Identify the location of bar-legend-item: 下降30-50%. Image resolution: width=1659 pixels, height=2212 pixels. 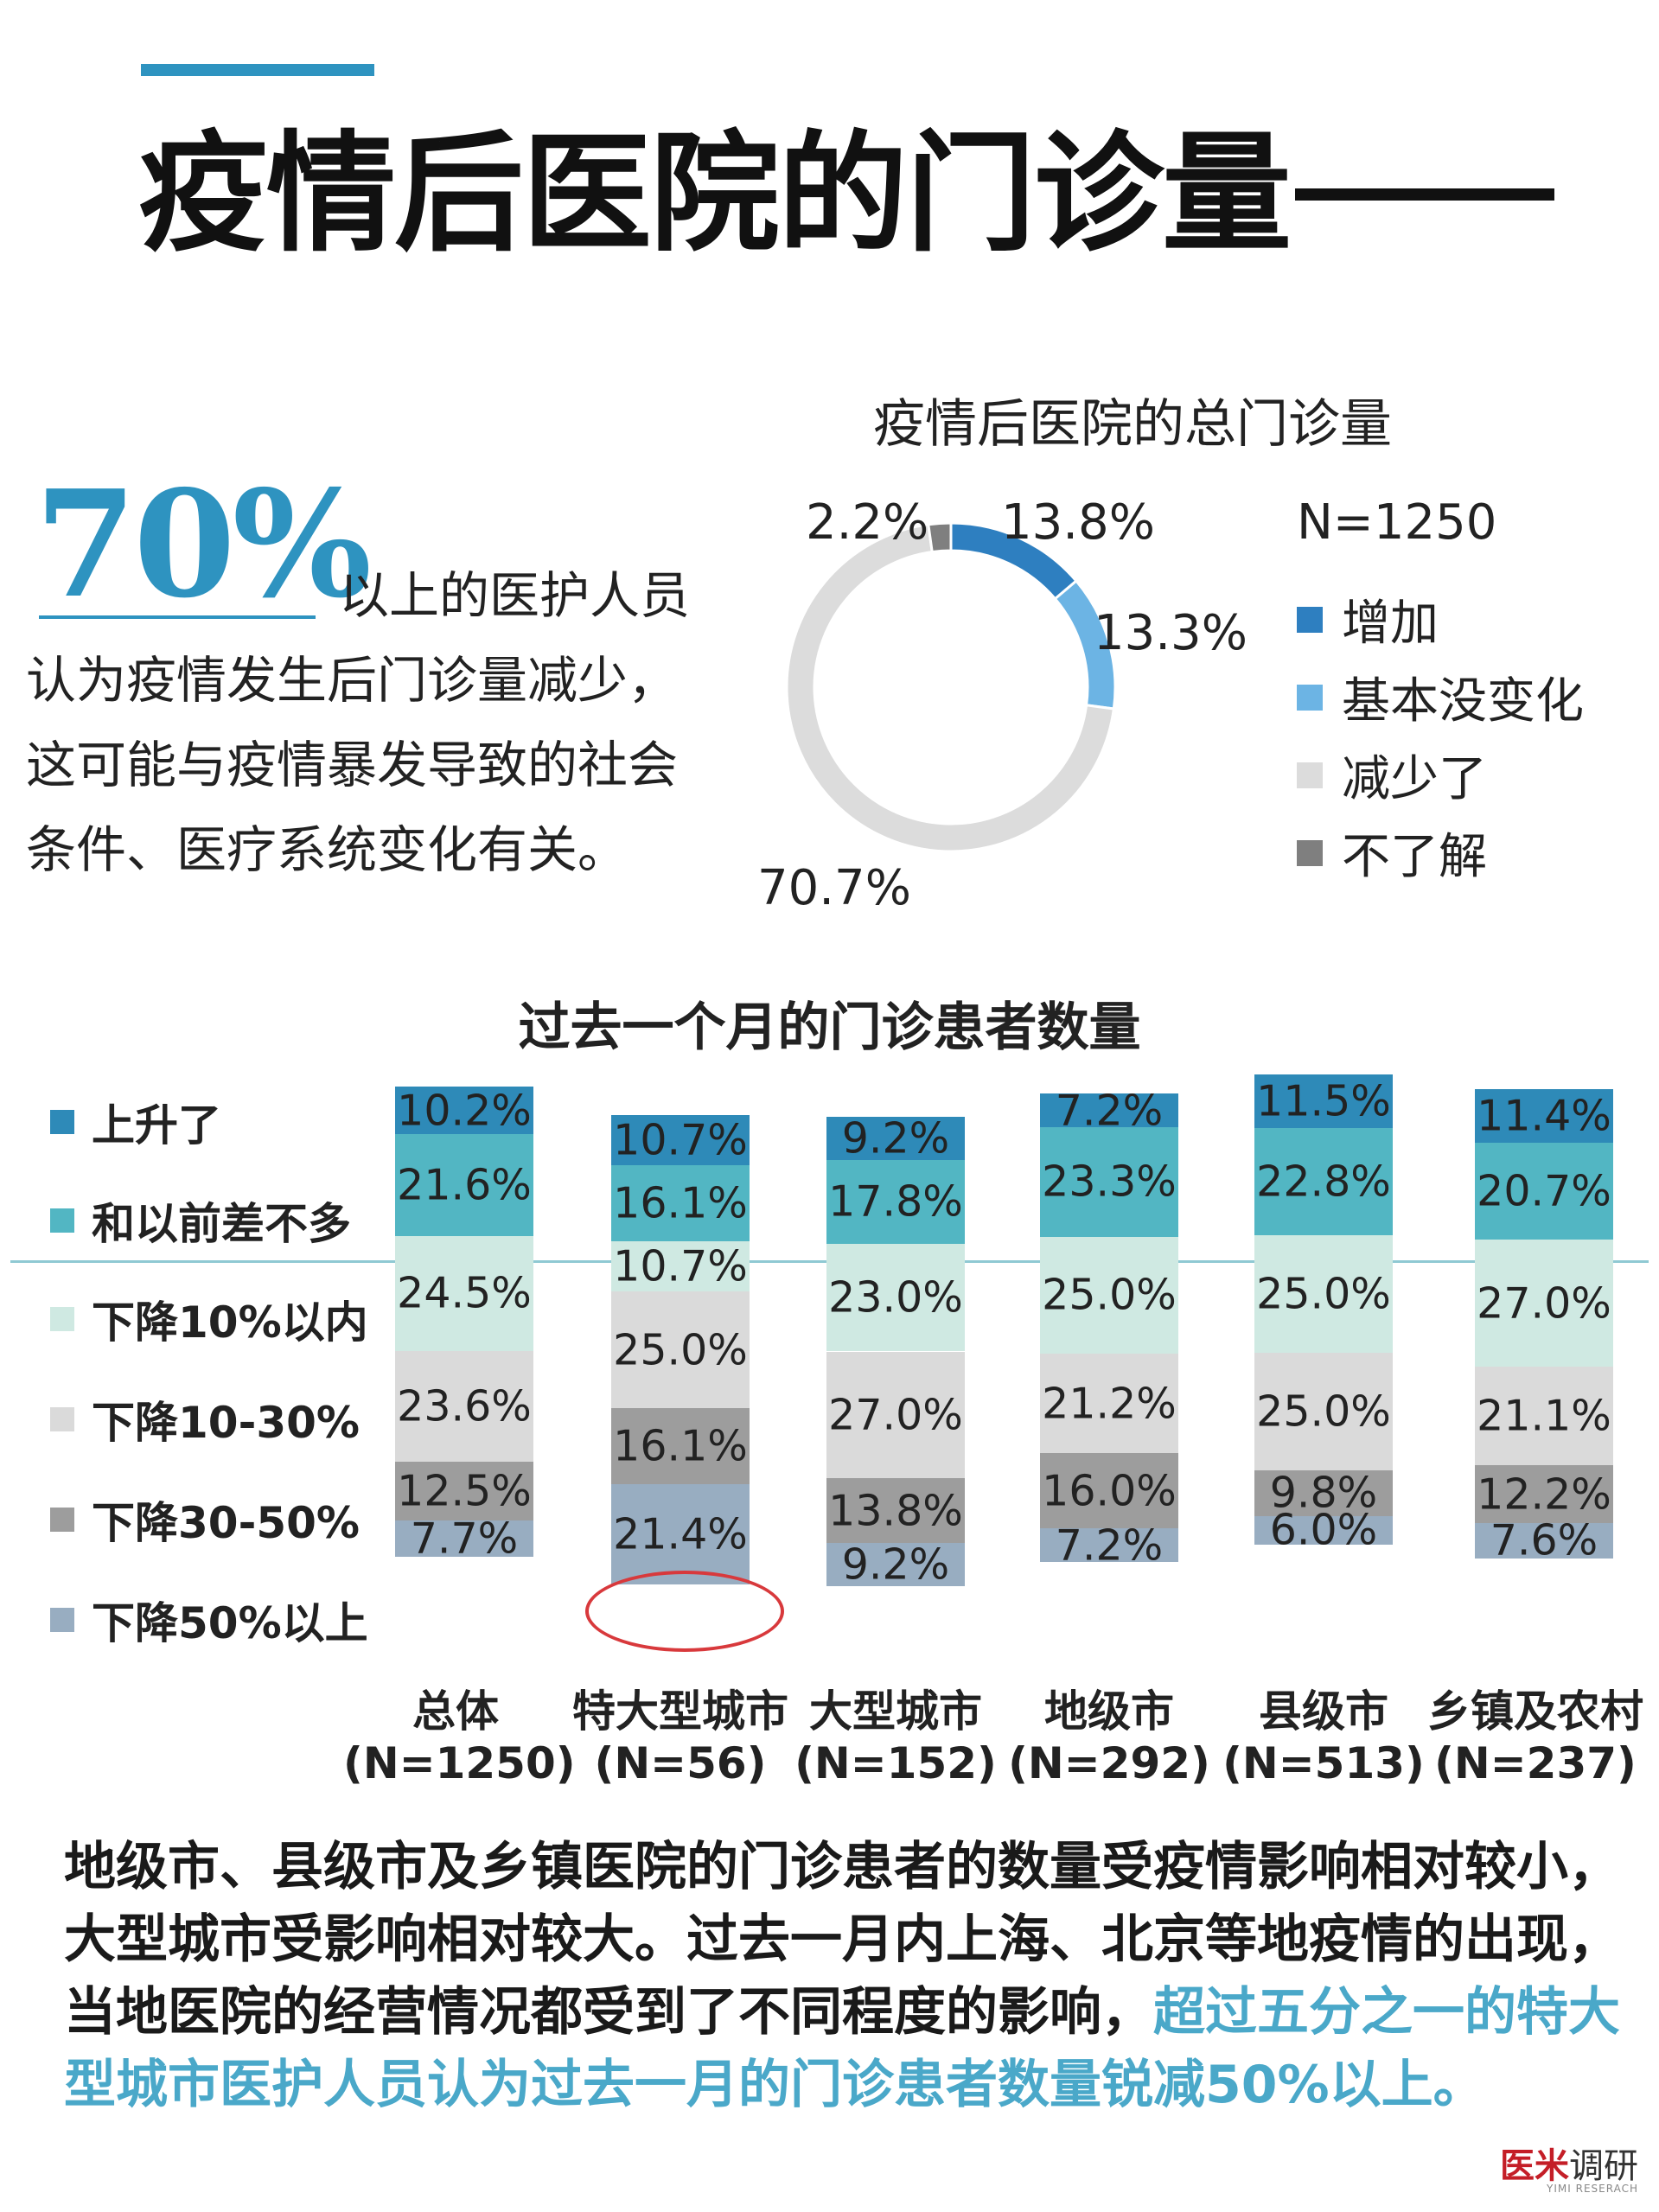
(205, 1519).